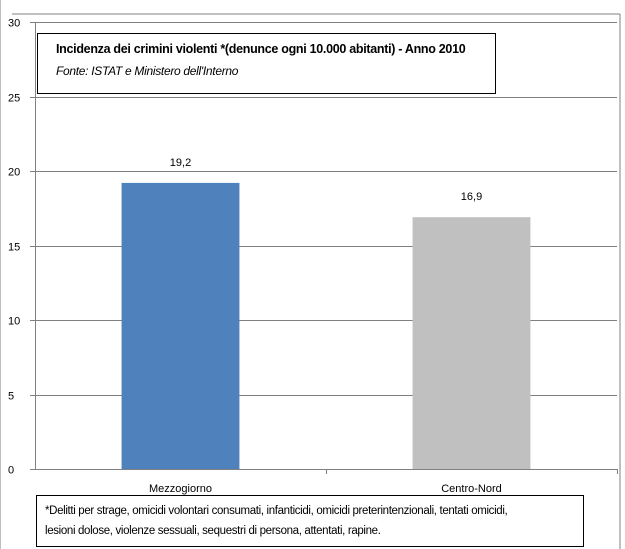 The height and width of the screenshot is (549, 625). Describe the element at coordinates (14, 248) in the screenshot. I see `y-tick-label: 15` at that location.